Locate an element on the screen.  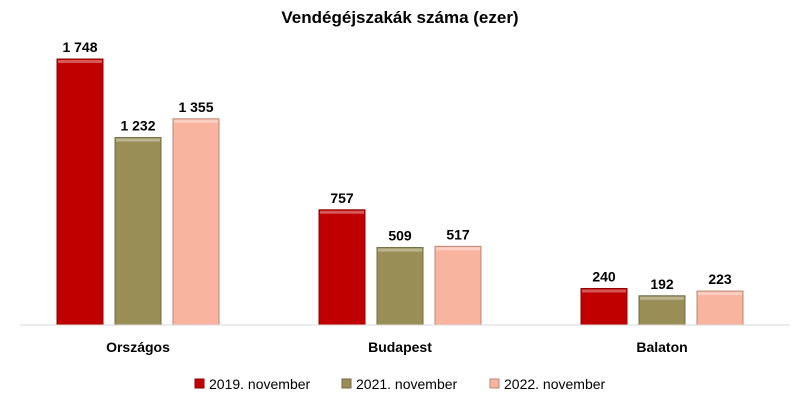
category-label-3: Balaton is located at coordinates (661, 347).